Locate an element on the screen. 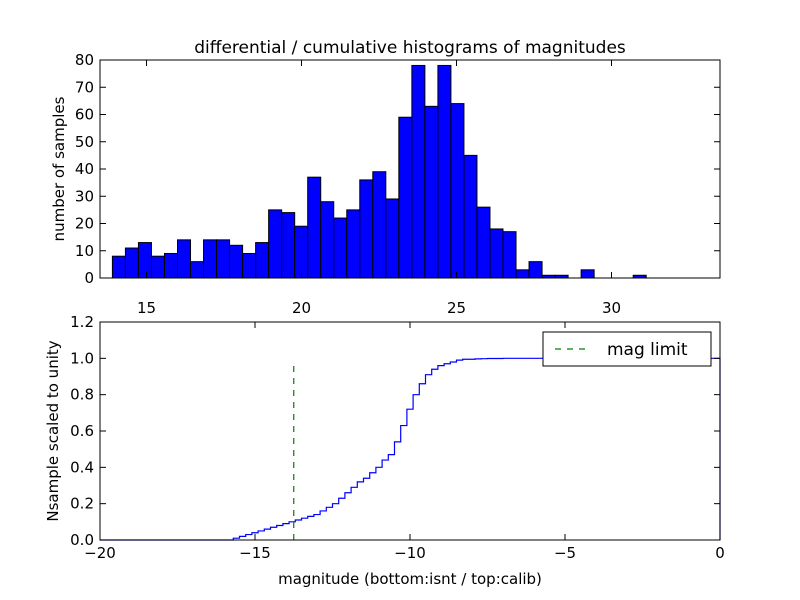 The width and height of the screenshot is (800, 600). bottom-y-tick-label: 0.0 is located at coordinates (82, 540).